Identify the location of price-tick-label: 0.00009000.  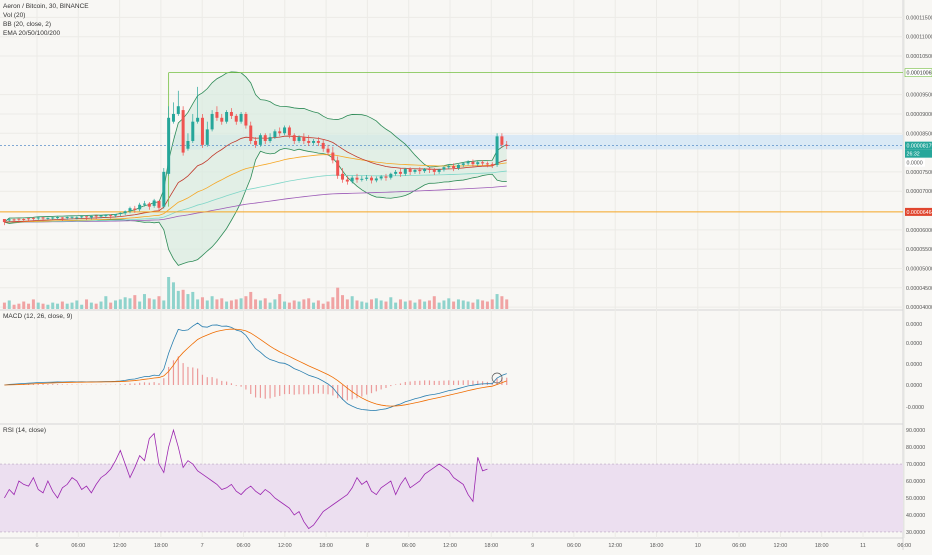
(919, 115).